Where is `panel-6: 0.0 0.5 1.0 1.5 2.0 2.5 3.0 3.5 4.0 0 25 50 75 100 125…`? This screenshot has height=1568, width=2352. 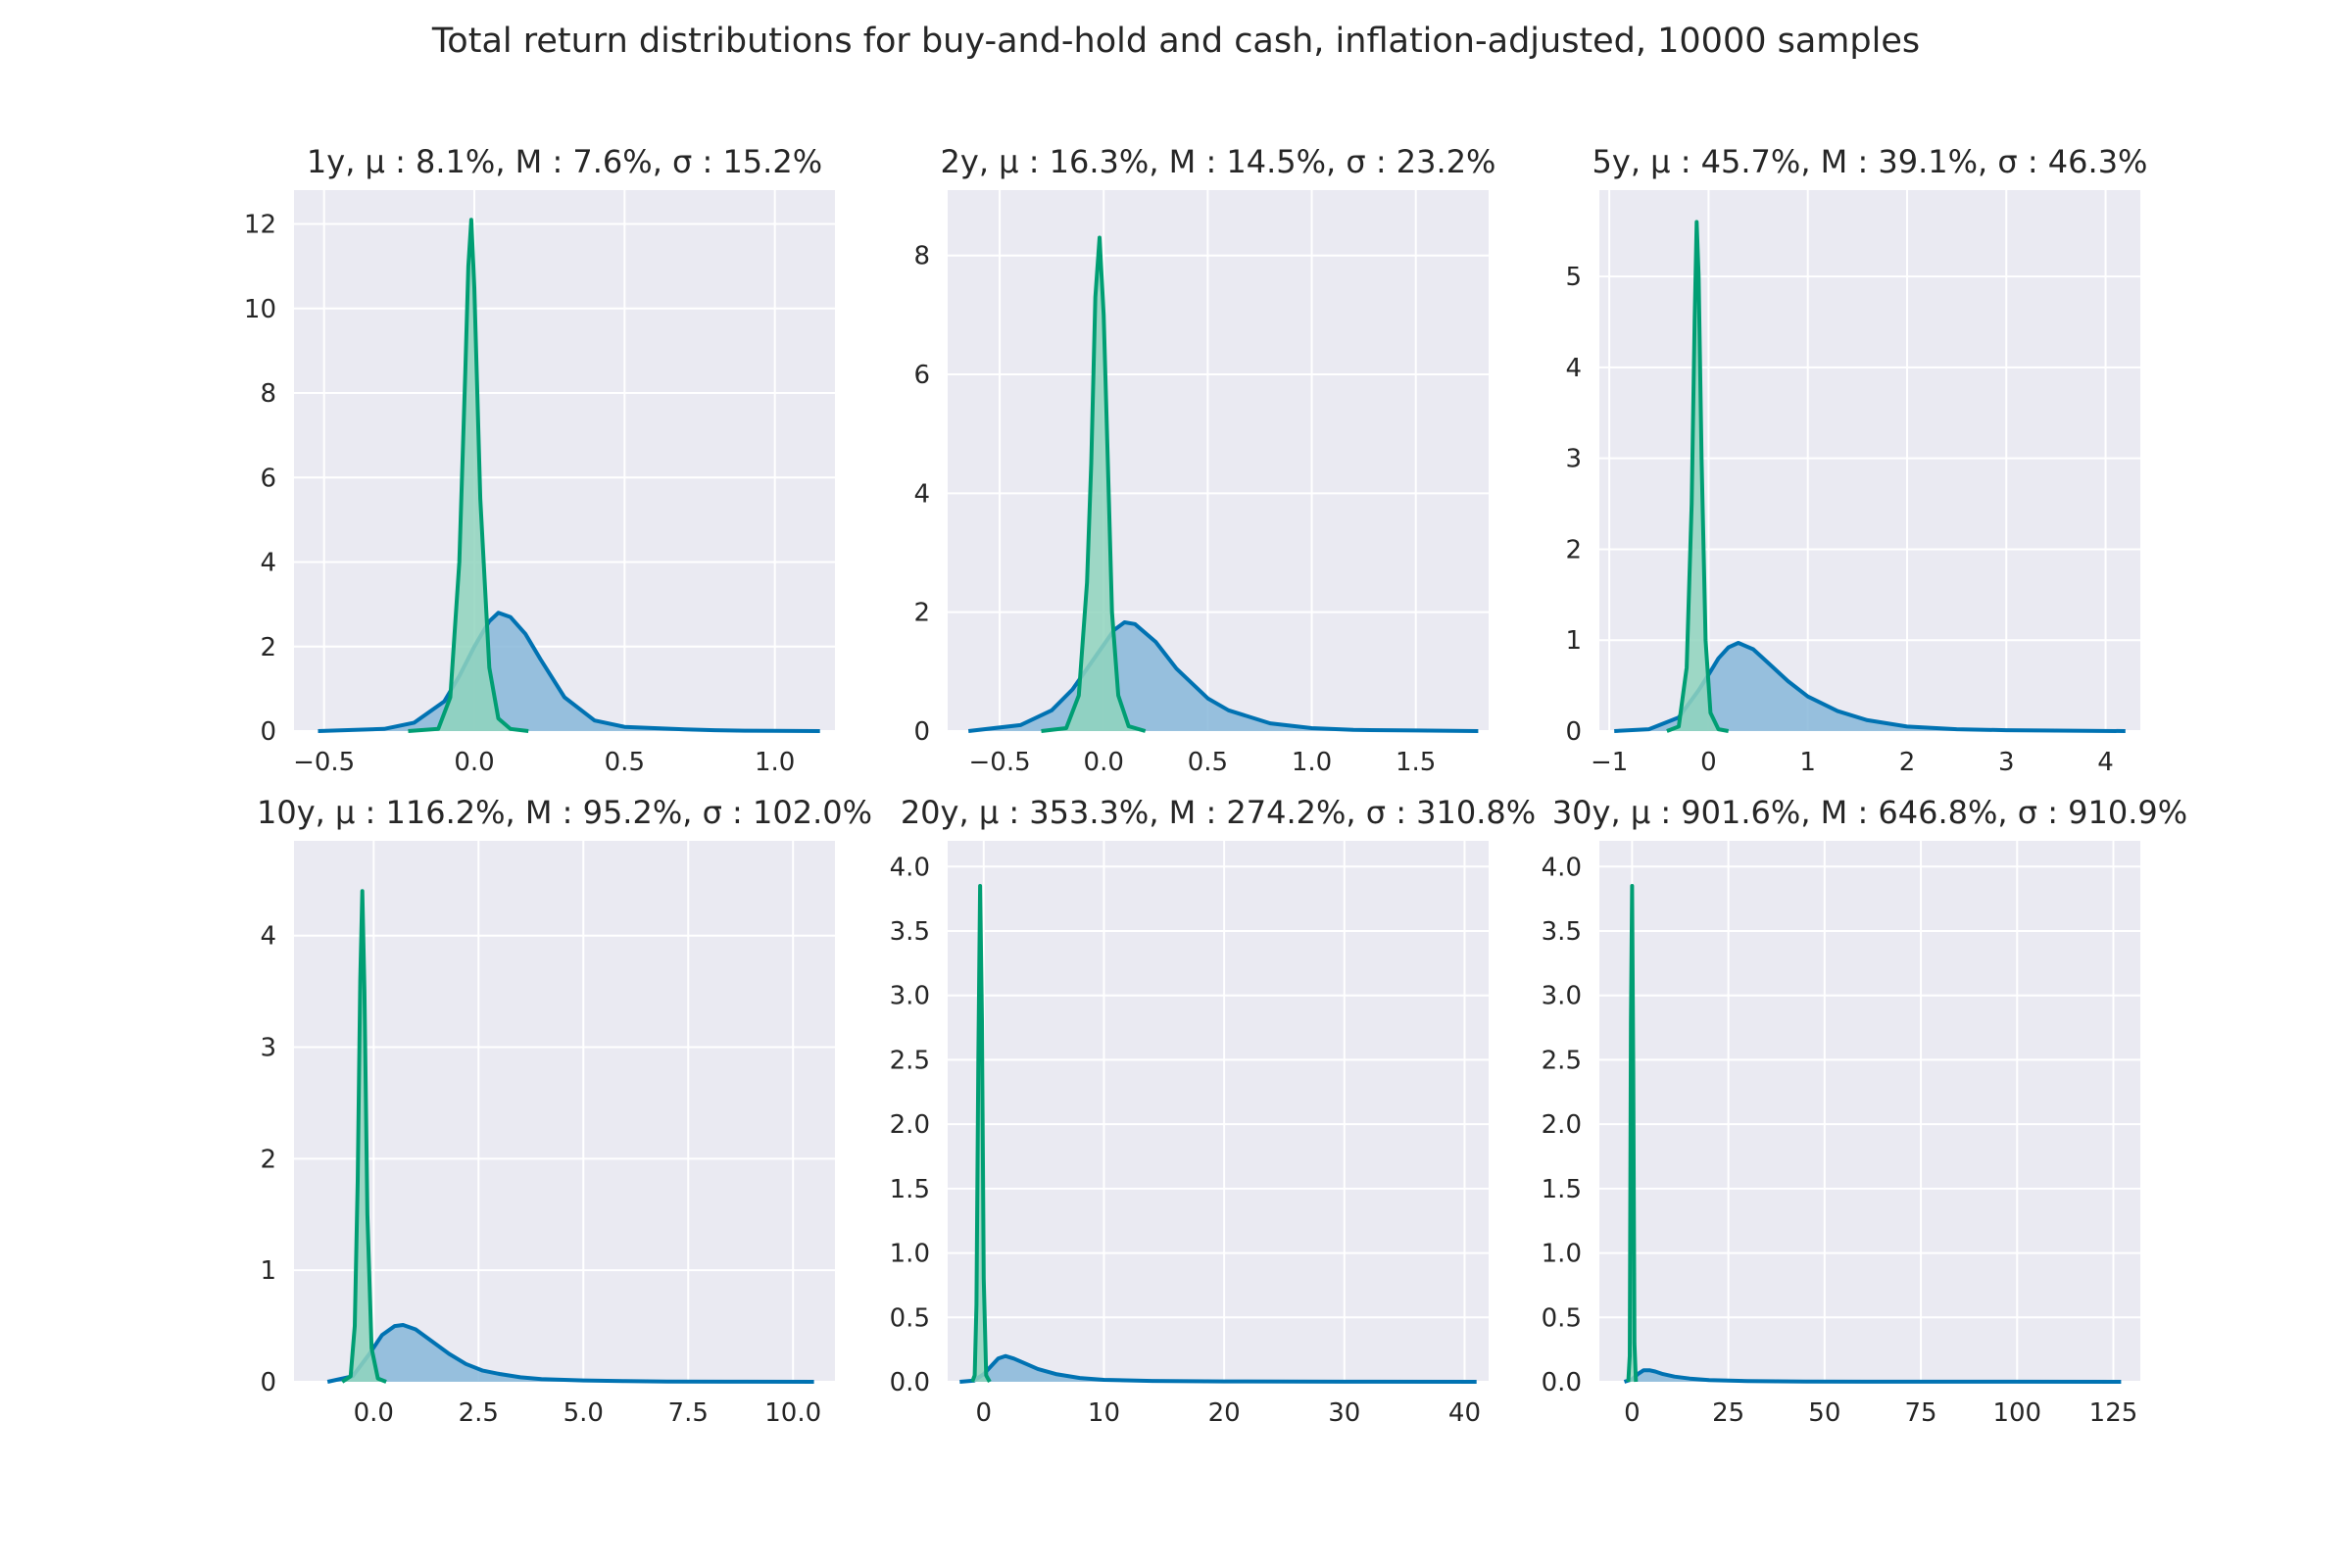
panel-6: 0.0 0.5 1.0 1.5 2.0 2.5 3.0 3.5 4.0 0 25 50 75 100 125… is located at coordinates (1865, 1111).